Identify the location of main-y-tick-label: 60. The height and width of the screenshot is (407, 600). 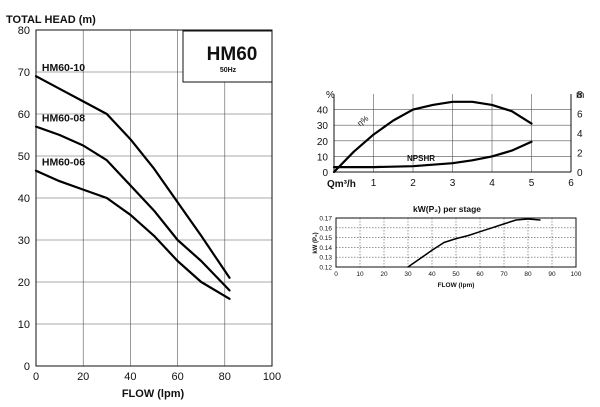
(24, 115).